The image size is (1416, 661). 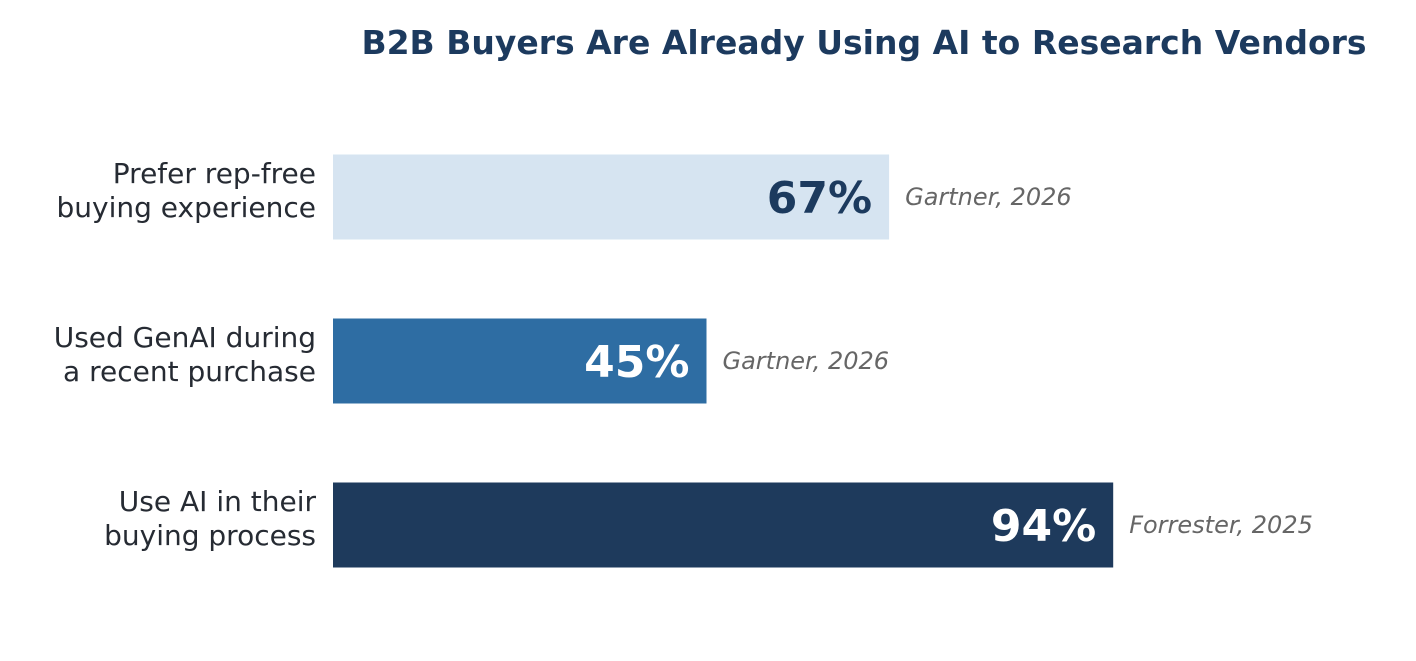 What do you see at coordinates (186, 207) in the screenshot?
I see `category-label-line: buying experience` at bounding box center [186, 207].